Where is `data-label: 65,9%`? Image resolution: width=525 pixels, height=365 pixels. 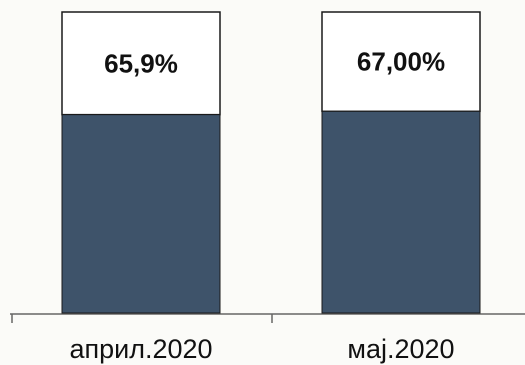
data-label: 65,9% is located at coordinates (141, 63).